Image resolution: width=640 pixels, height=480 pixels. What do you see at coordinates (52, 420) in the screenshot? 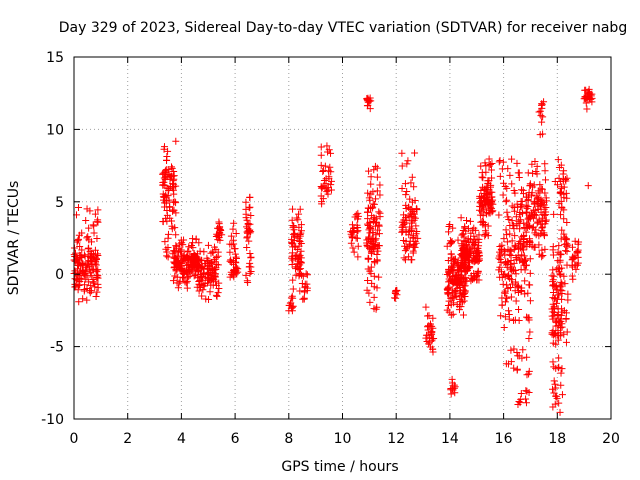
I see `y-tick-label: -10` at bounding box center [52, 420].